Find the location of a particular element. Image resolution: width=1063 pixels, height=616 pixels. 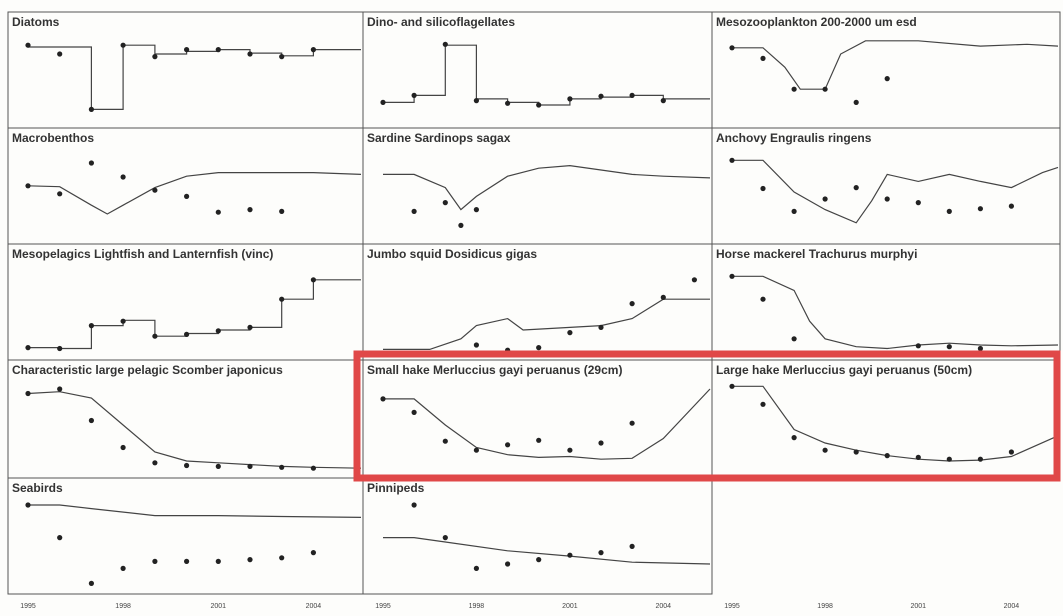

highlight-box is located at coordinates (707, 416).